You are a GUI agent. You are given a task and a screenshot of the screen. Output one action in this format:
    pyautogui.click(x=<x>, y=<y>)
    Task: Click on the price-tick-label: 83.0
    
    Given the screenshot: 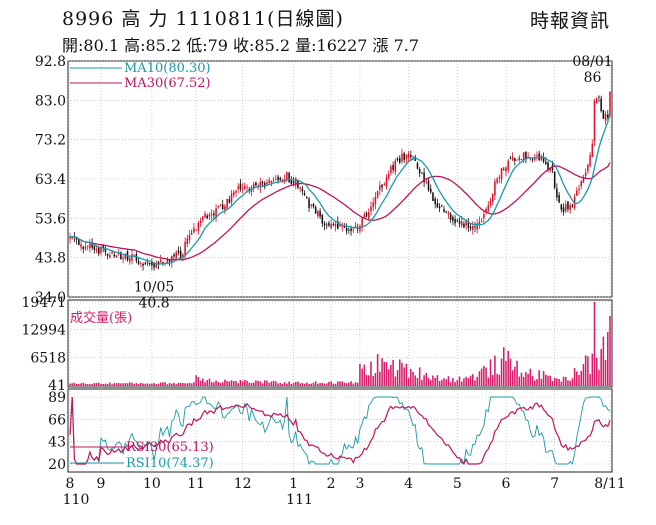 What is the action you would take?
    pyautogui.click(x=50, y=101)
    